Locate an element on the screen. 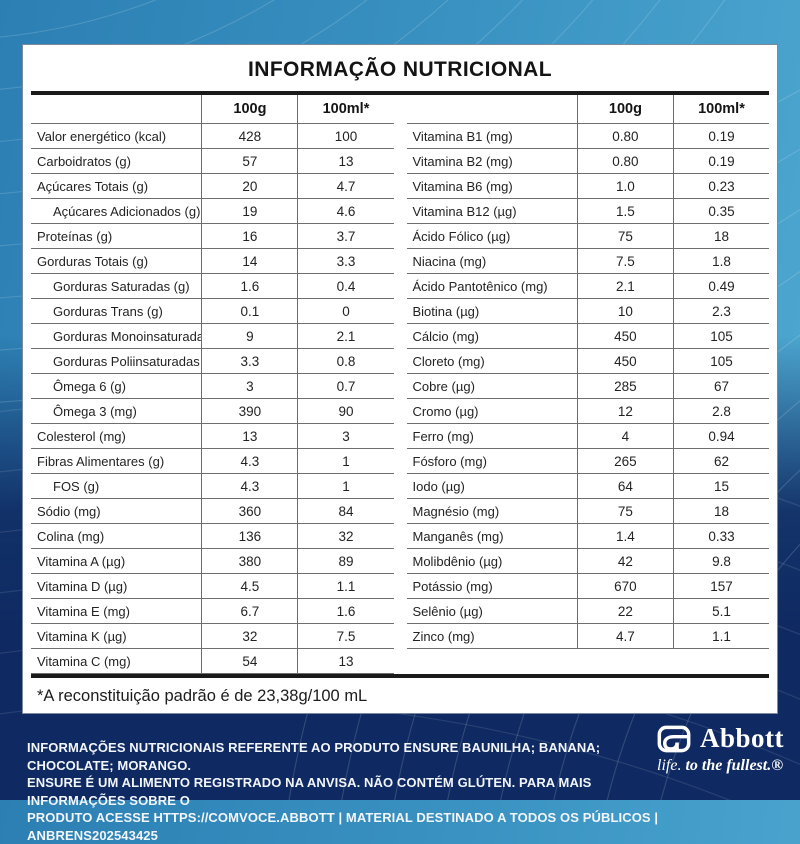 This screenshot has width=800, height=844. value-100ml: 2.3 is located at coordinates (720, 311).